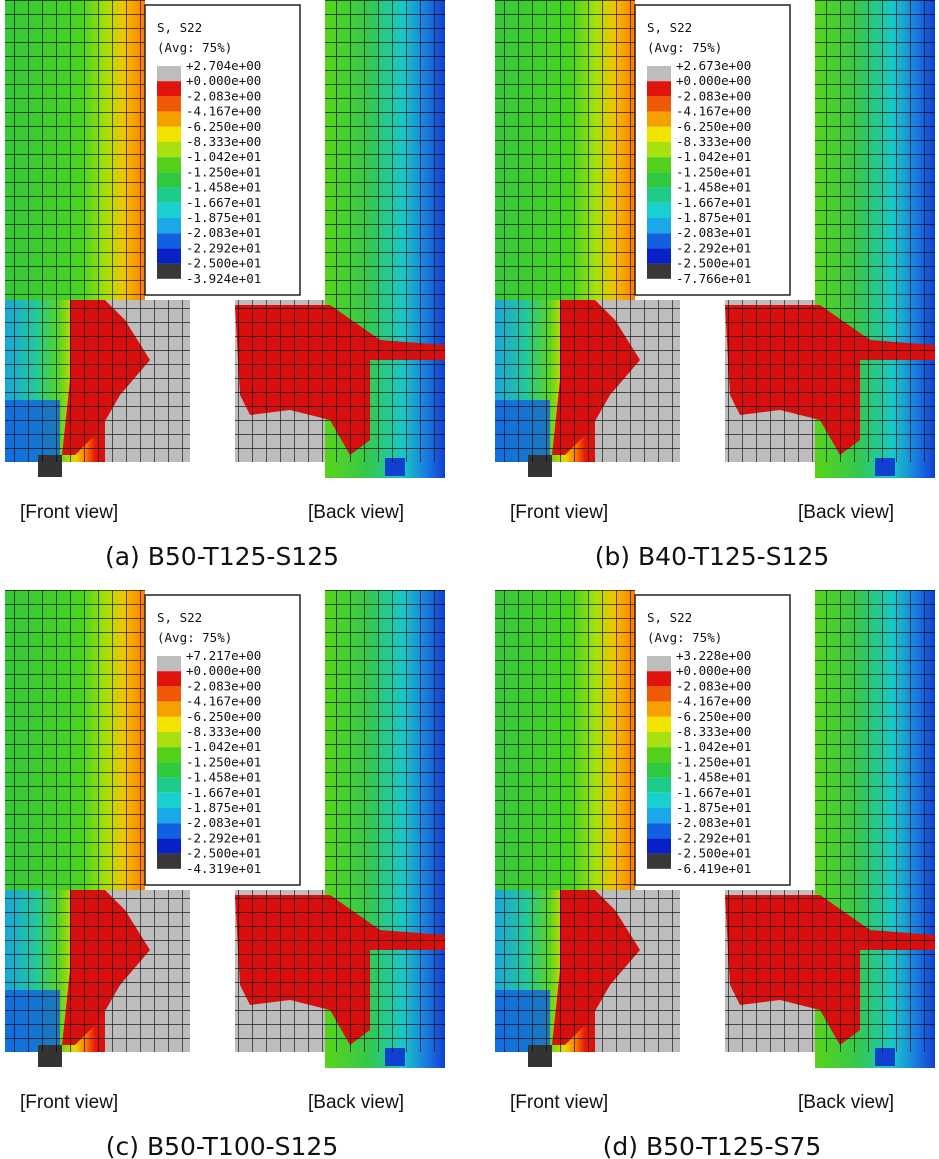 This screenshot has width=939, height=1159. I want to click on caption: (a) B50-T125-S125, so click(222, 556).